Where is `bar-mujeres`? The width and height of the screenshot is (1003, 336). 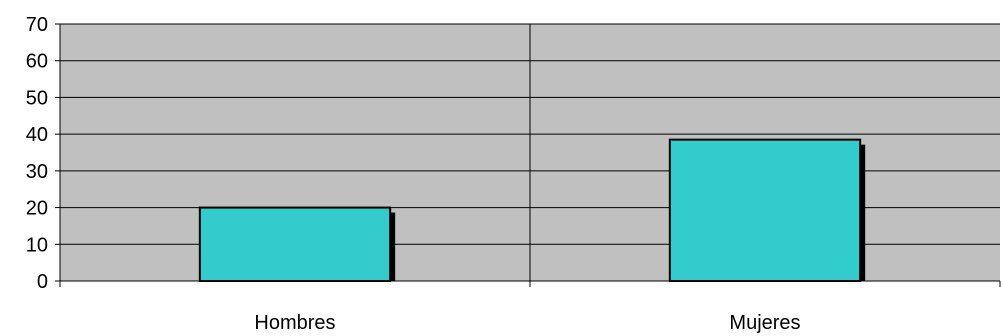
bar-mujeres is located at coordinates (765, 210).